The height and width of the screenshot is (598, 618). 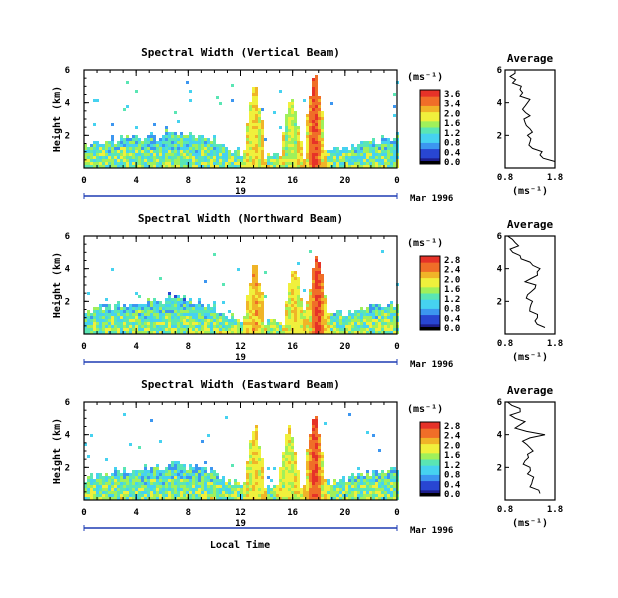 What do you see at coordinates (344, 347) in the screenshot?
I see `x-tick-label: 20` at bounding box center [344, 347].